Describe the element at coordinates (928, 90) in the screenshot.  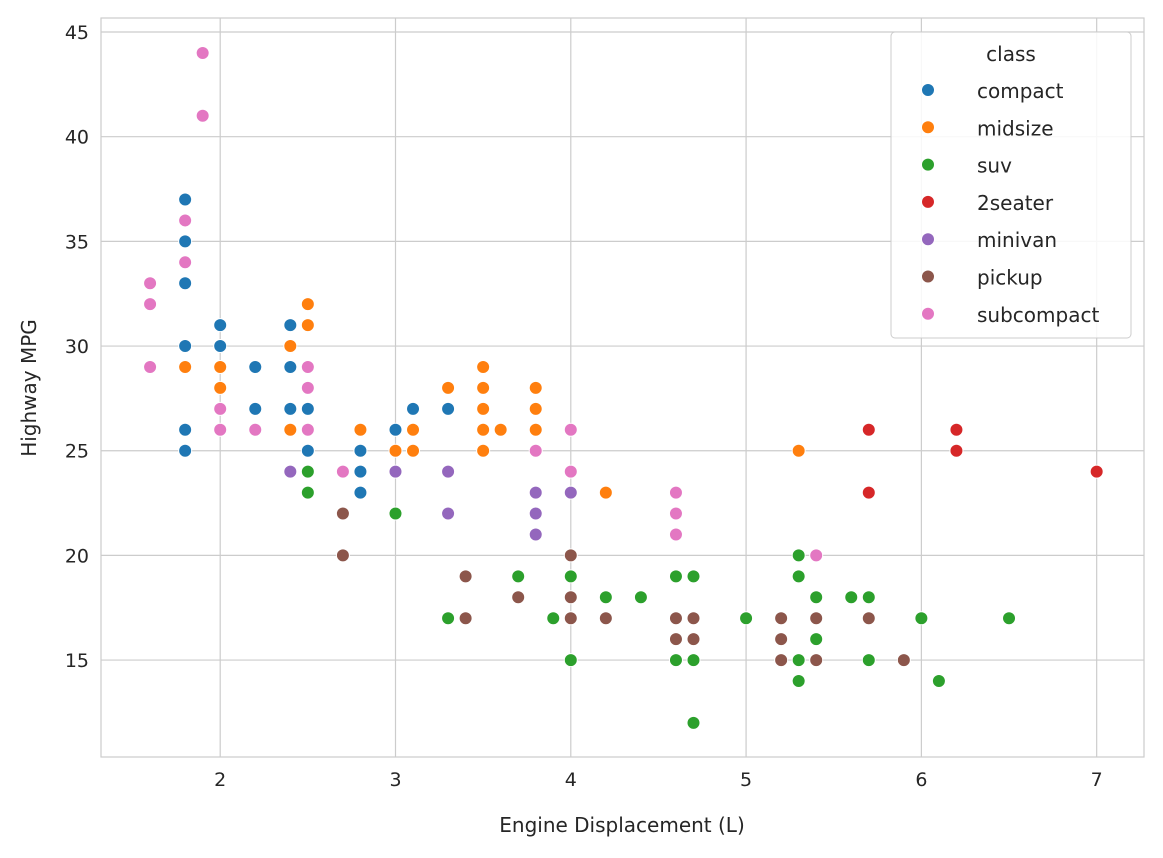
I see `legend-marker-compact` at that location.